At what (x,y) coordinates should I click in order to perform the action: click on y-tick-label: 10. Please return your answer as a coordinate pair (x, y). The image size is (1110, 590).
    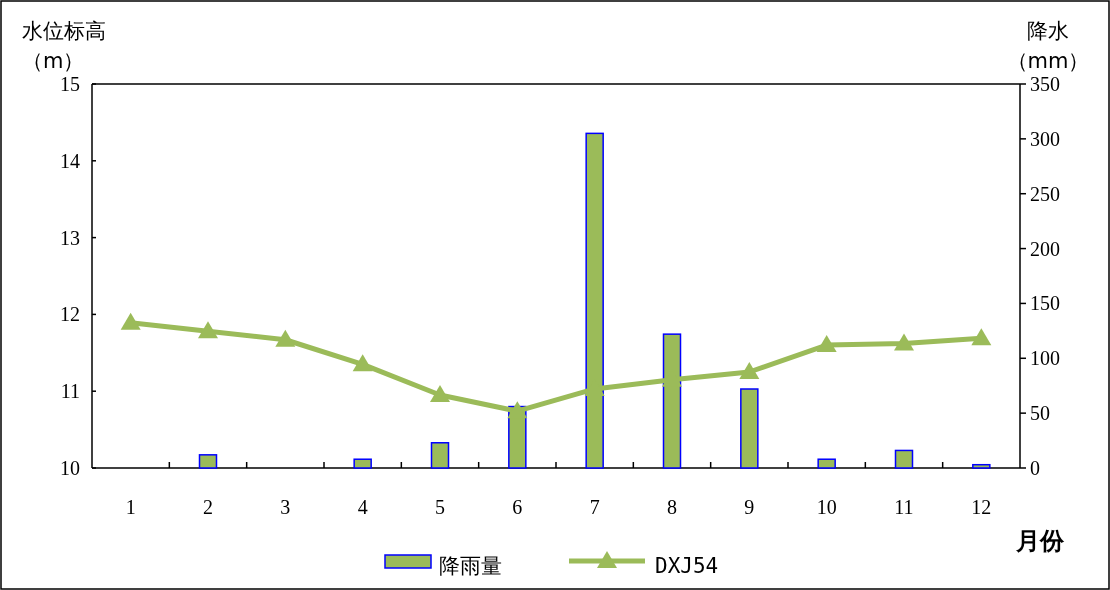
    Looking at the image, I should click on (70, 468).